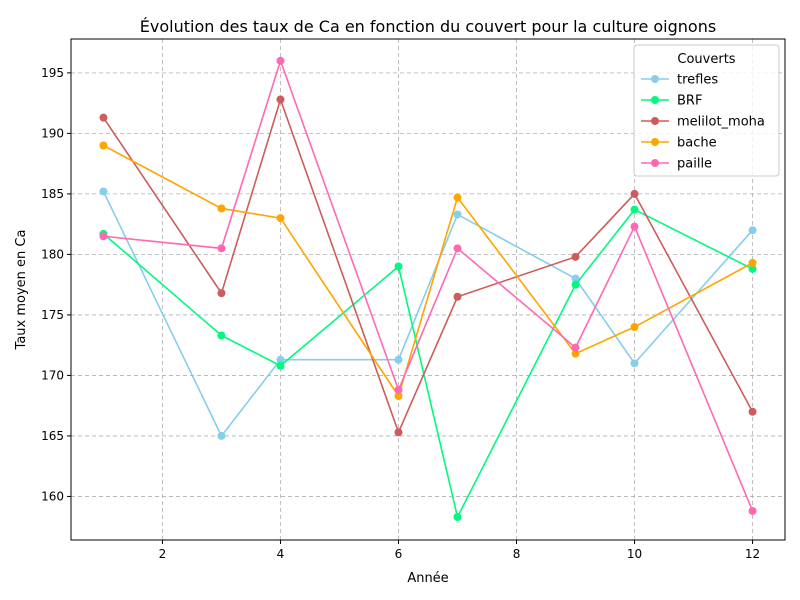  I want to click on y-tick-label: 195, so click(52, 73).